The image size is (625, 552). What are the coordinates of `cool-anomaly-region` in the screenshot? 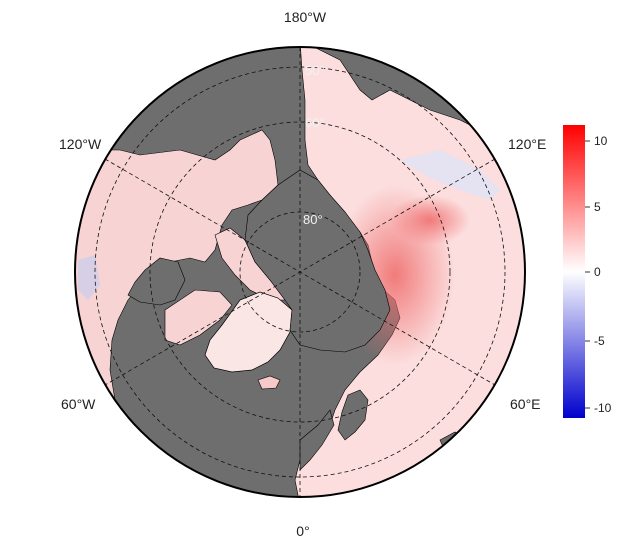 It's located at (450, 175).